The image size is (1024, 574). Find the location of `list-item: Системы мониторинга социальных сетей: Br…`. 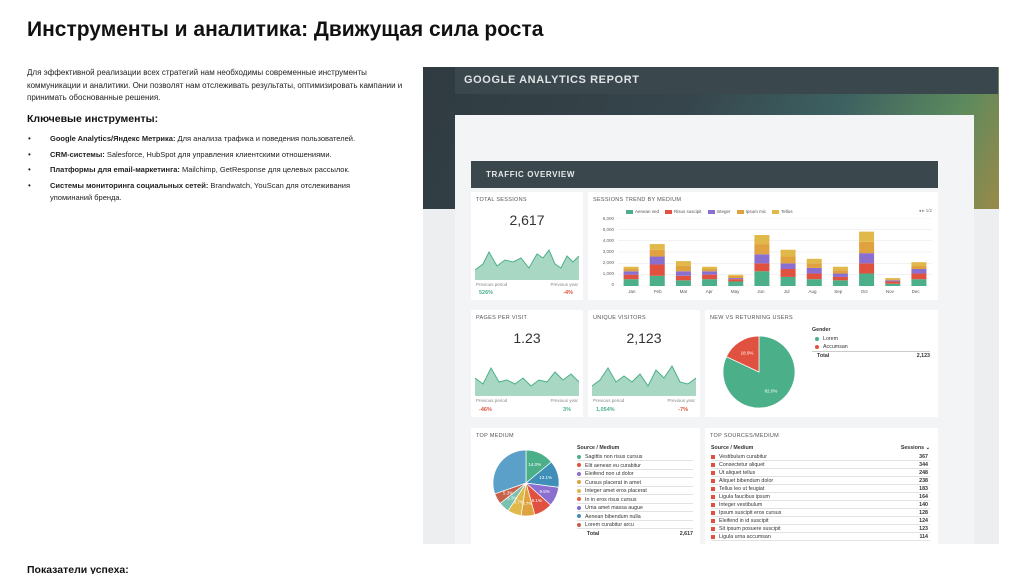

list-item: Системы мониторинга социальных сетей: Br… is located at coordinates (207, 192).